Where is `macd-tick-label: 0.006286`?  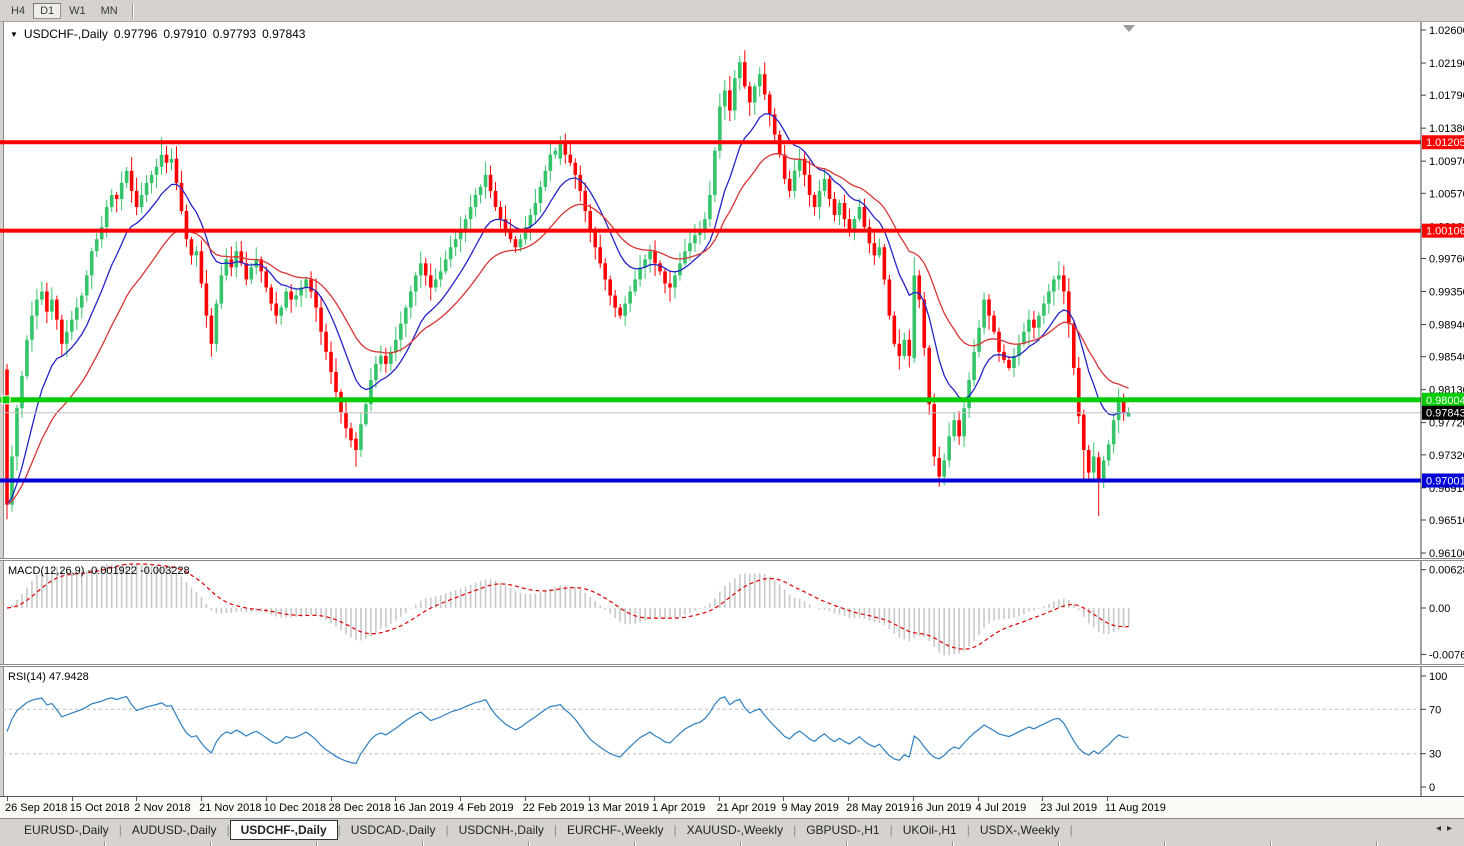
macd-tick-label: 0.006286 is located at coordinates (1446, 571).